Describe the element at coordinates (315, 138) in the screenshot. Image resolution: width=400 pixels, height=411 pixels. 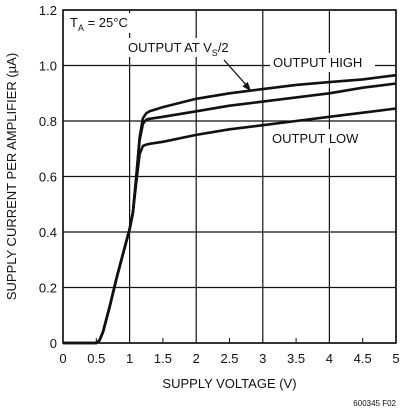
I see `annotation-output-low: OUTPUT LOW` at that location.